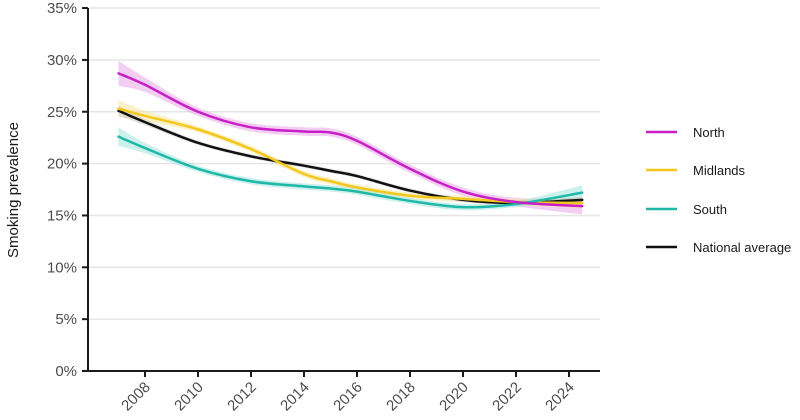 This screenshot has width=800, height=420. I want to click on legend-item-midlands: Midlands, so click(696, 170).